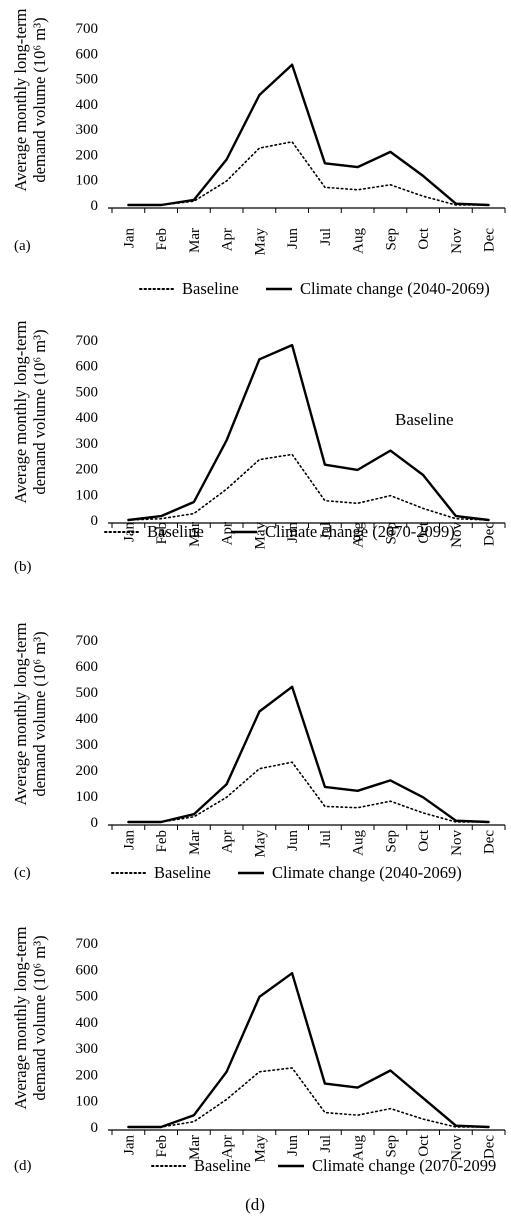 The height and width of the screenshot is (1218, 511). What do you see at coordinates (22, 873) in the screenshot?
I see `panel-label: (c)` at bounding box center [22, 873].